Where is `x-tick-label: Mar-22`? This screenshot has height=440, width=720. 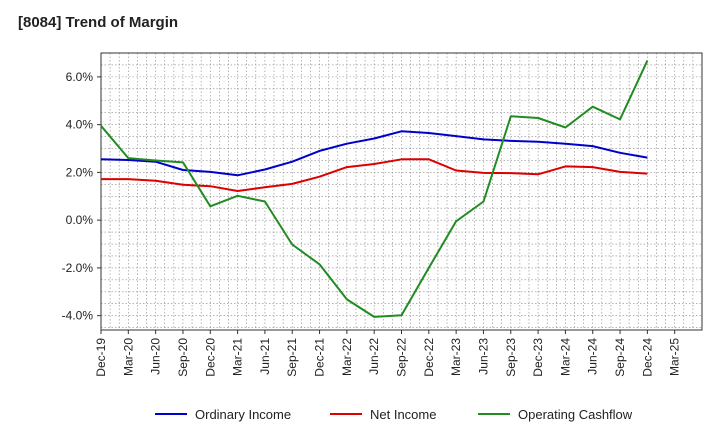 x-tick-label: Mar-22 is located at coordinates (347, 357).